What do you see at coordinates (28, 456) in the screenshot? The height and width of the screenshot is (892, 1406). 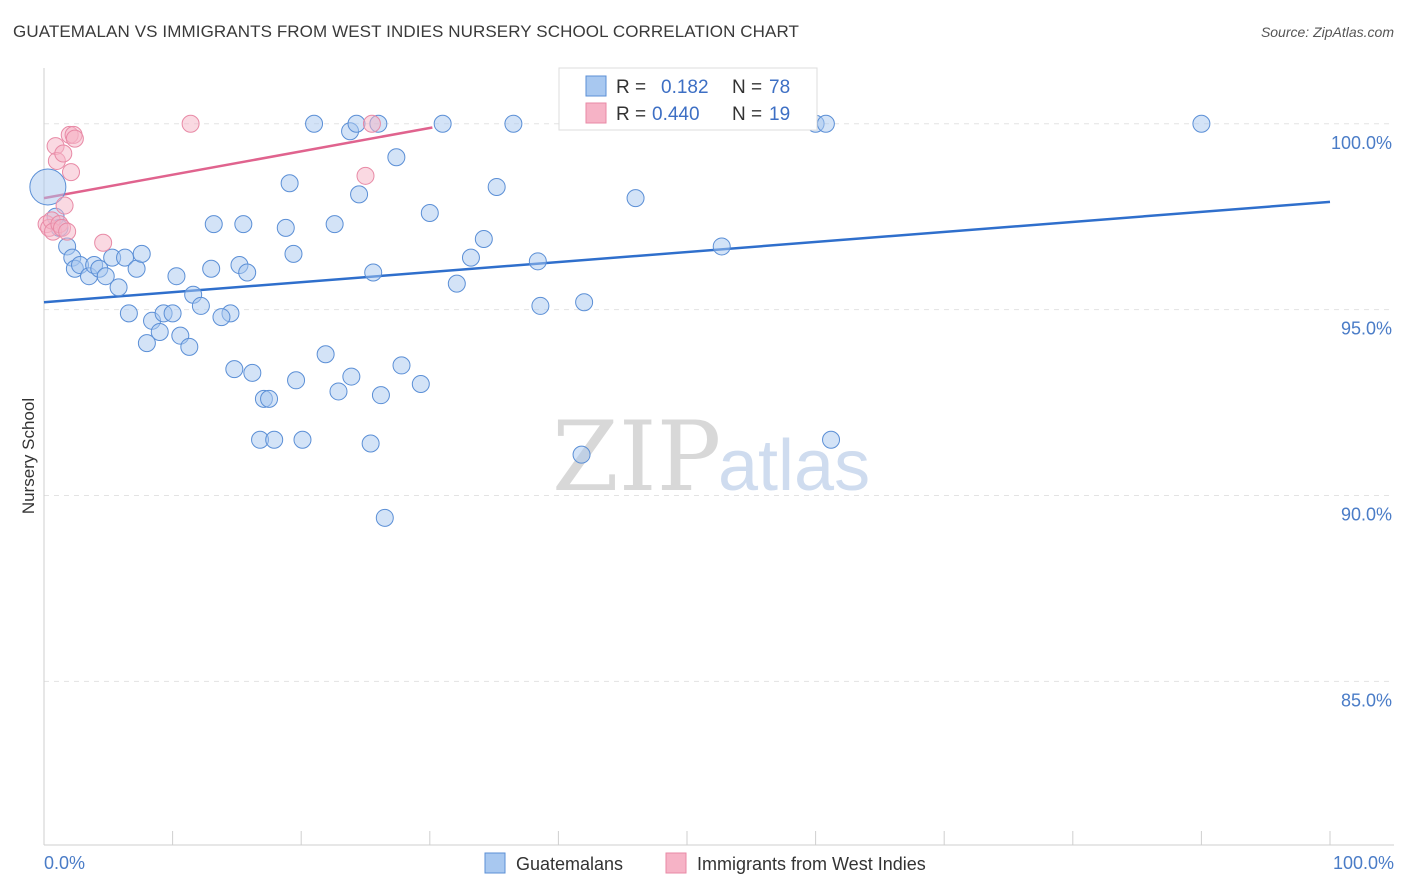 I see `y-axis-label: Nursery School` at bounding box center [28, 456].